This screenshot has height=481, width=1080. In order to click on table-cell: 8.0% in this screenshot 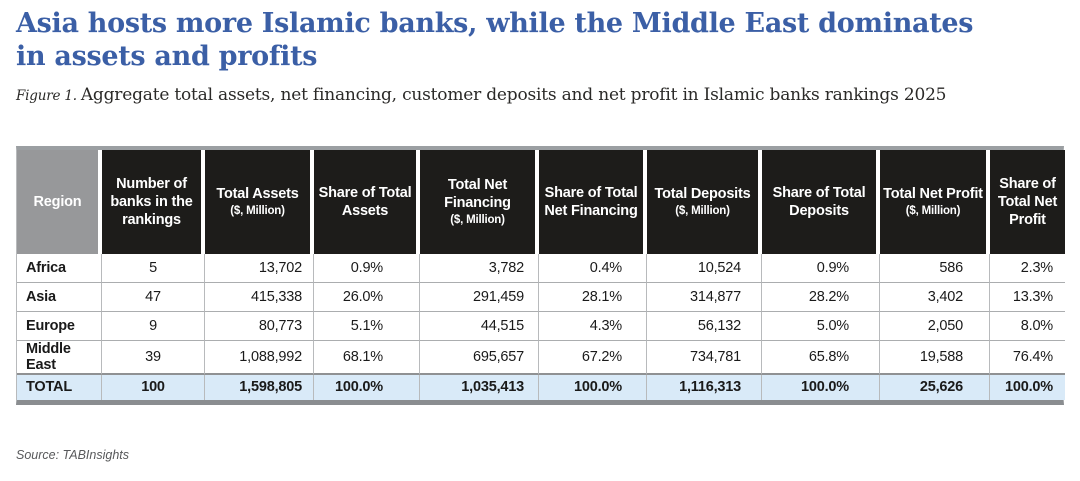, I will do `click(1027, 326)`.